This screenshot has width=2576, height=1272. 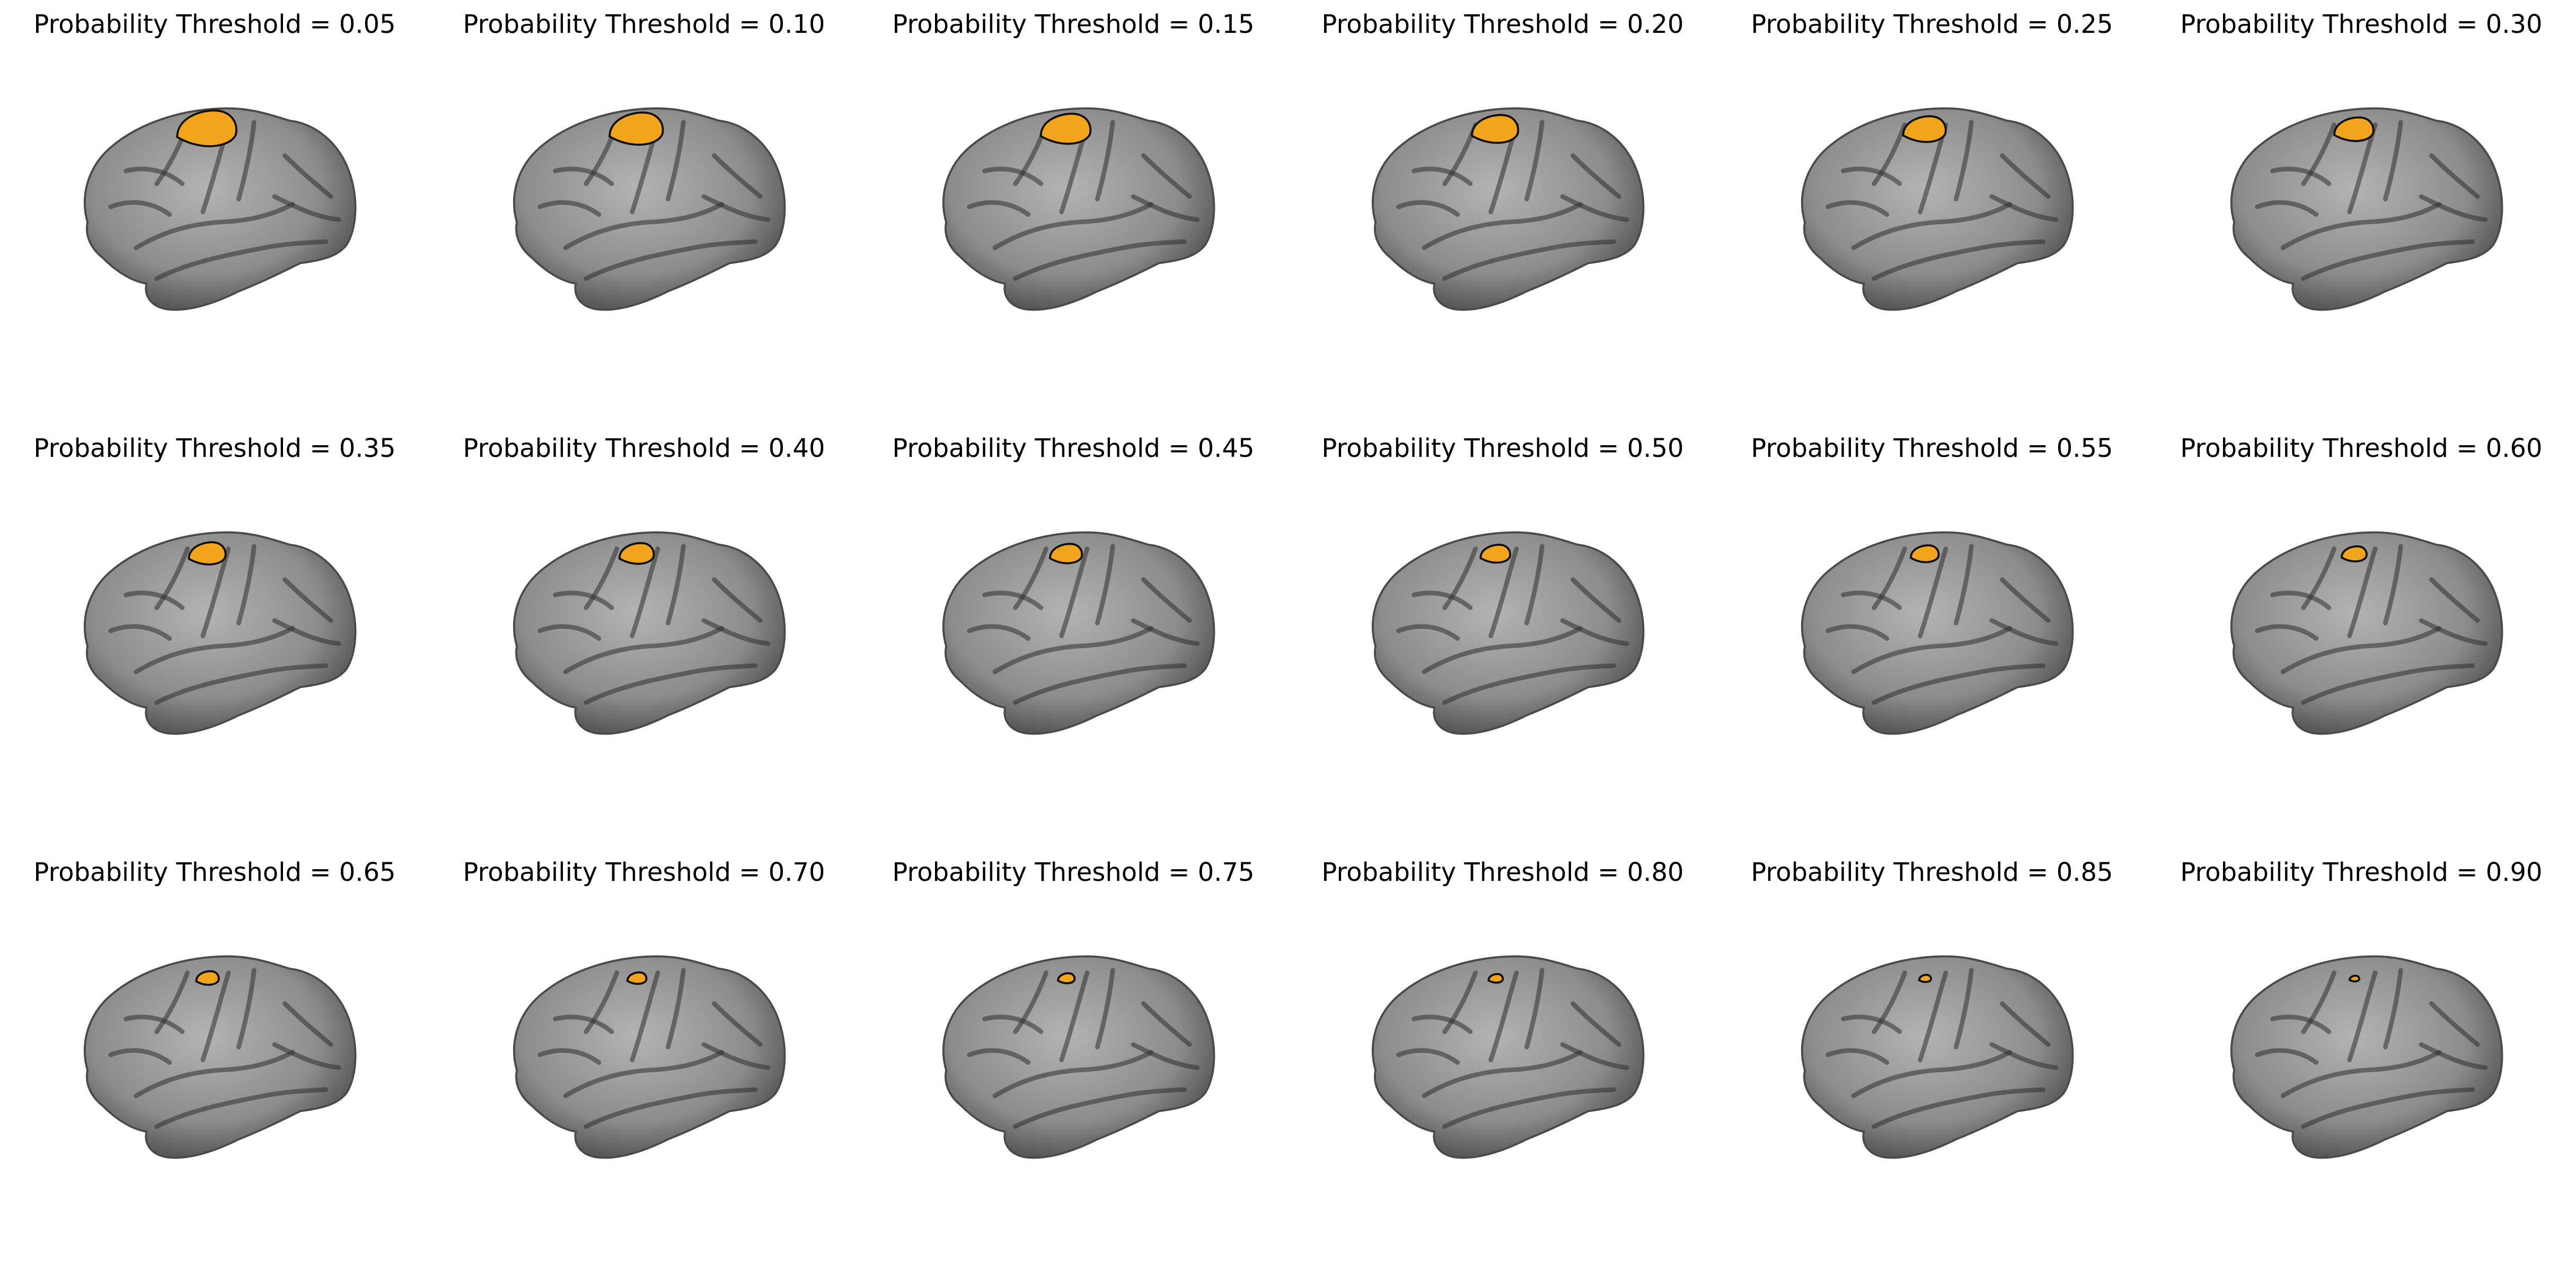 I want to click on figure-panel: Probability Threshold = 0.80, so click(x=1502, y=1060).